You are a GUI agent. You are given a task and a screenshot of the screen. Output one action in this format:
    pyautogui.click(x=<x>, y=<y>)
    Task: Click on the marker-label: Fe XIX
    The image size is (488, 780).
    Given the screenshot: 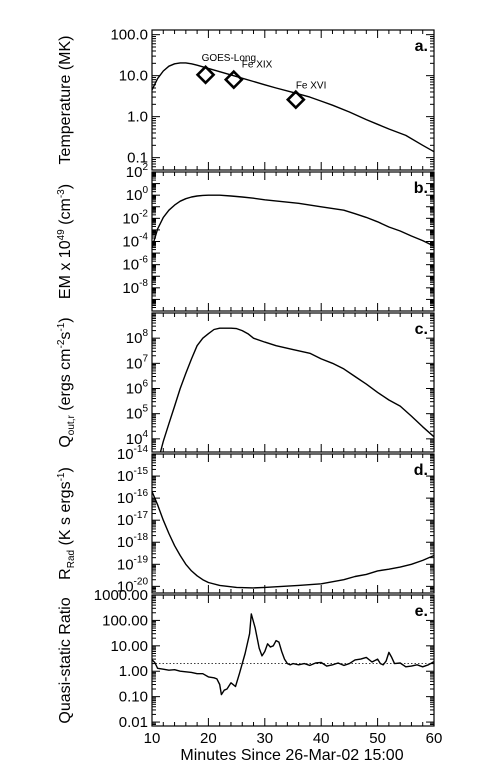 What is the action you would take?
    pyautogui.click(x=257, y=65)
    